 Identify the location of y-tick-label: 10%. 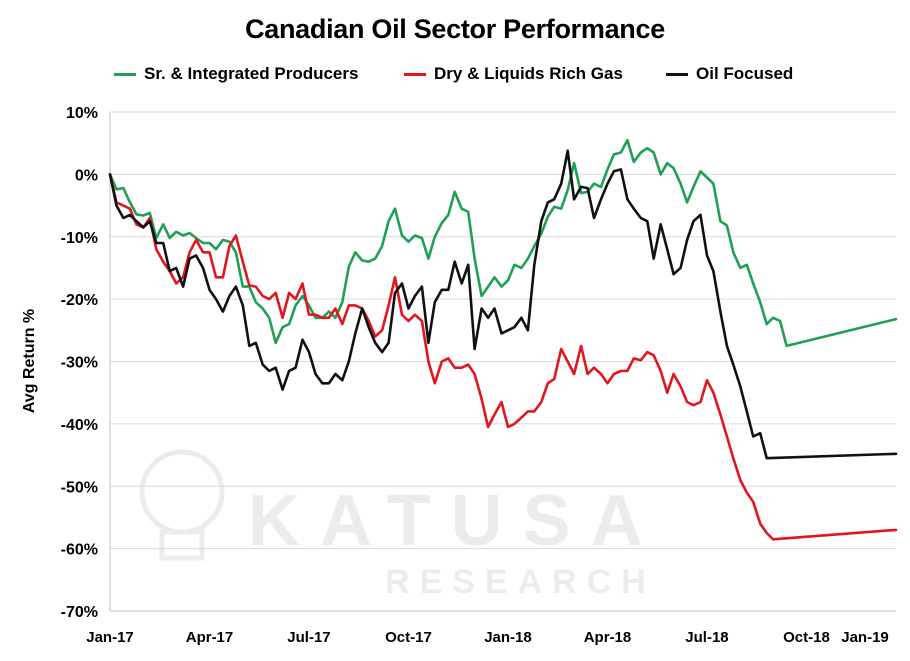
(82, 113).